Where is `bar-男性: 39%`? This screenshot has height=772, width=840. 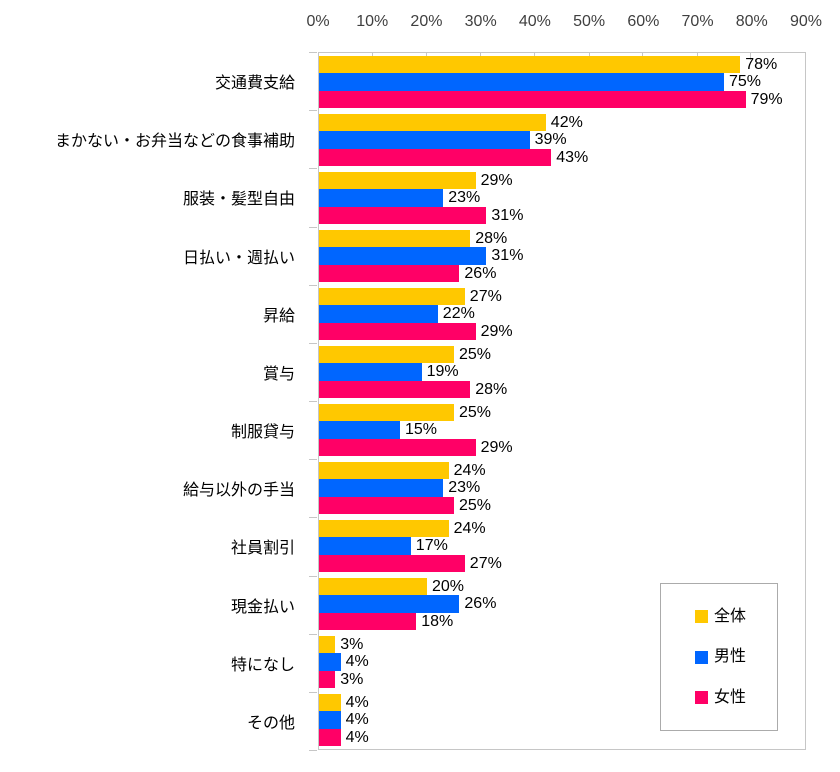
bar-男性: 39% is located at coordinates (443, 140).